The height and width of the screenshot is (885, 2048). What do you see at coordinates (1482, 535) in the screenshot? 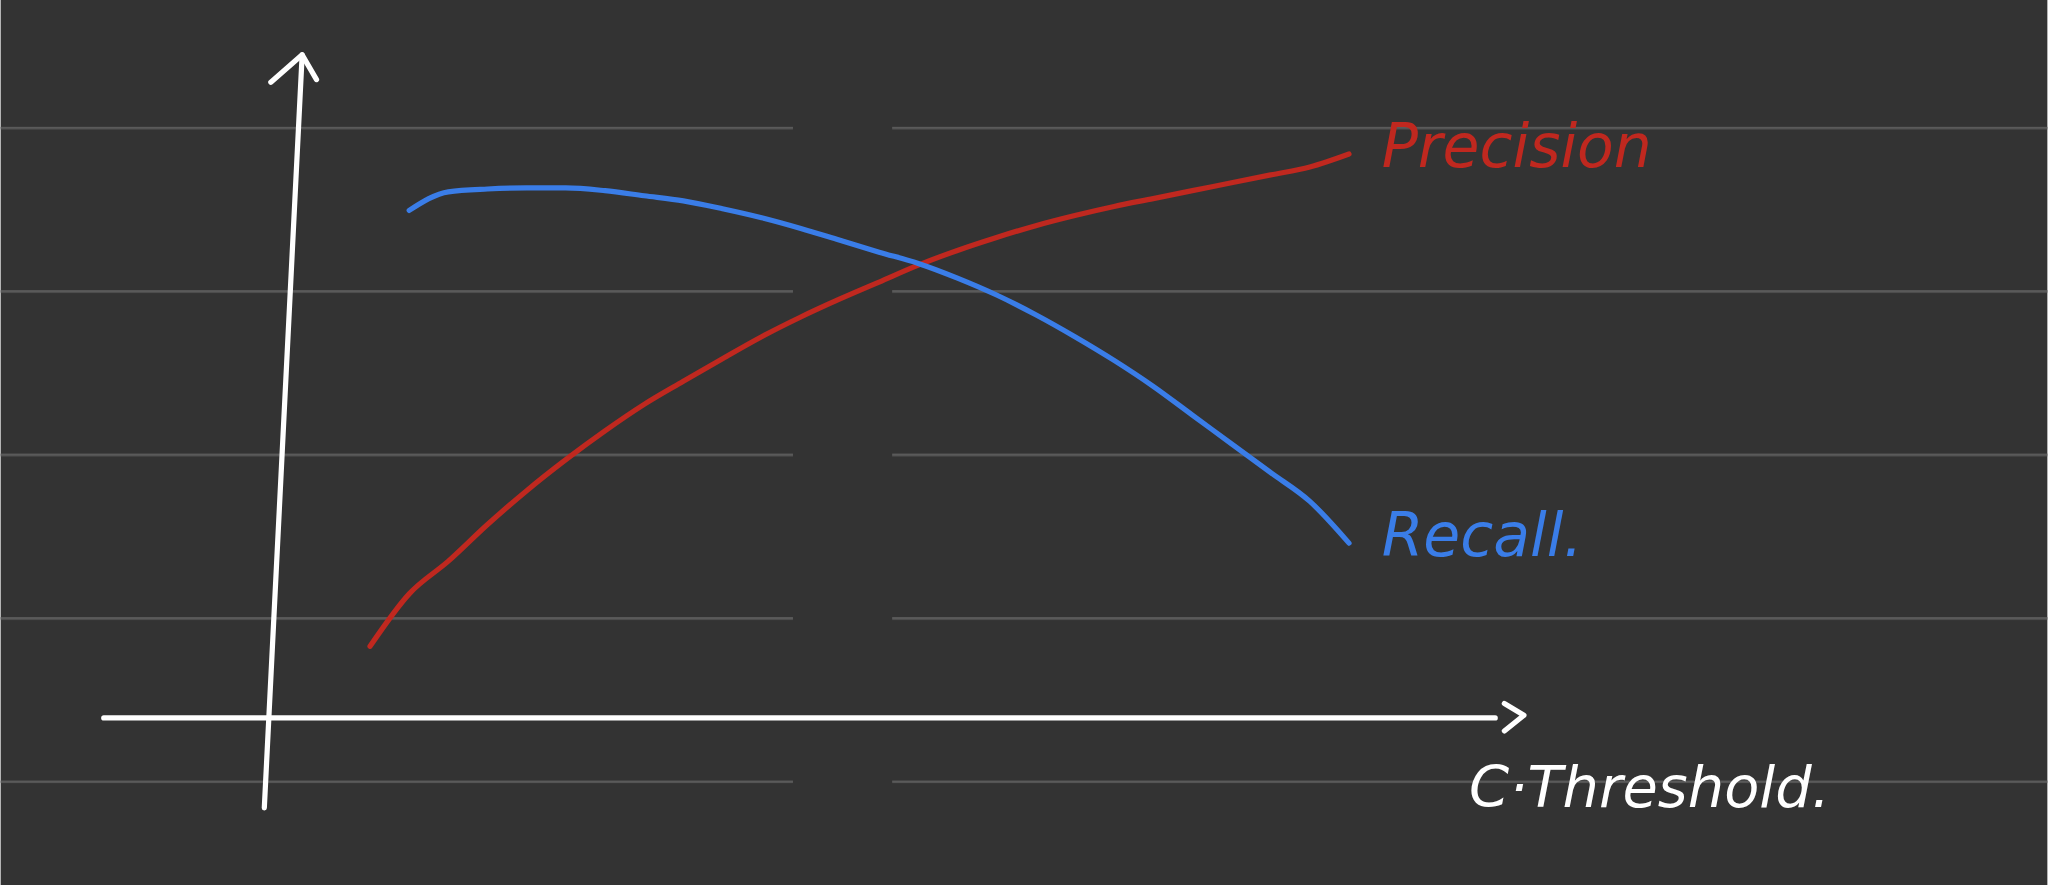
I see `series-label: Recall.` at bounding box center [1482, 535].